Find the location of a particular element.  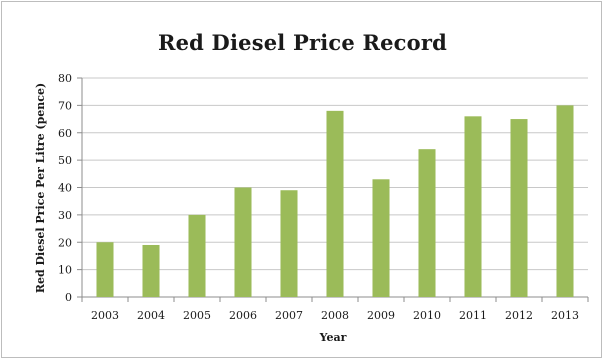

y-tick-label: 60 is located at coordinates (65, 133).